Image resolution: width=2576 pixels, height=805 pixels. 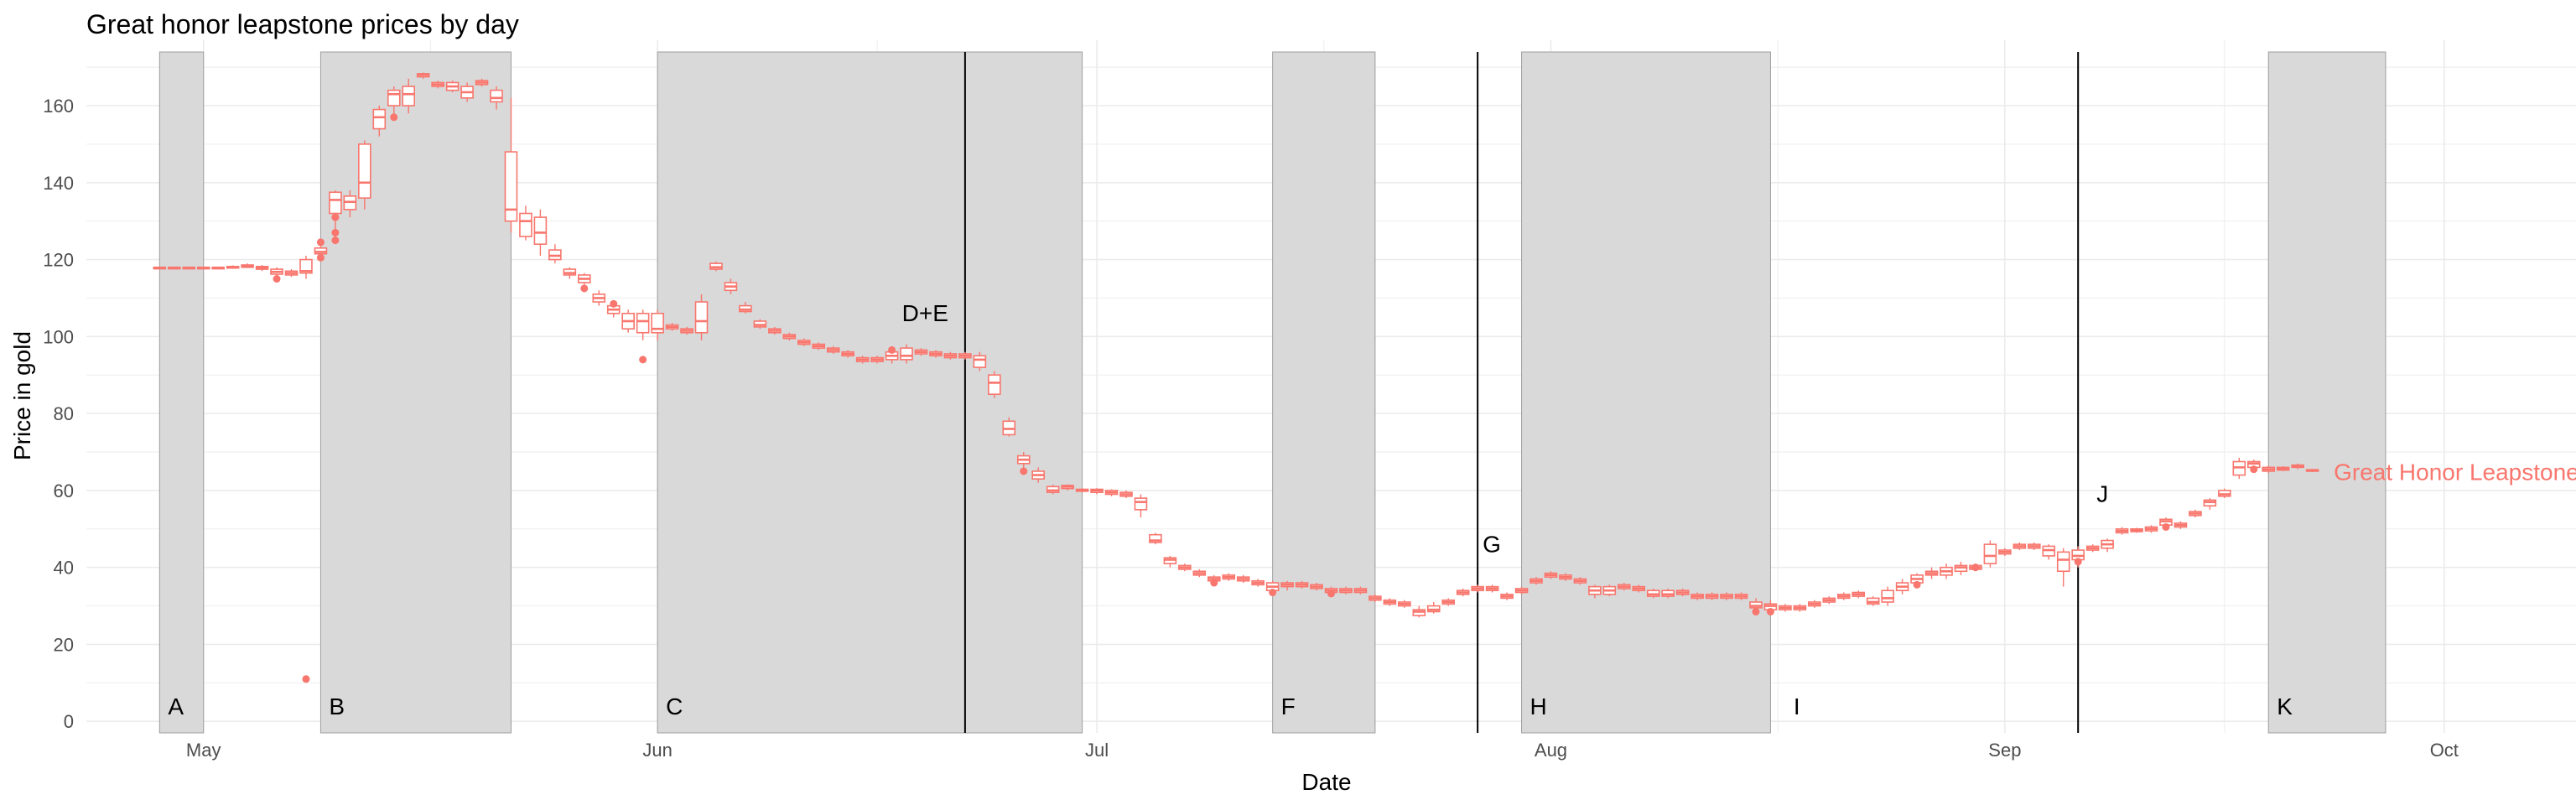 I want to click on region-label-a: A, so click(x=176, y=706).